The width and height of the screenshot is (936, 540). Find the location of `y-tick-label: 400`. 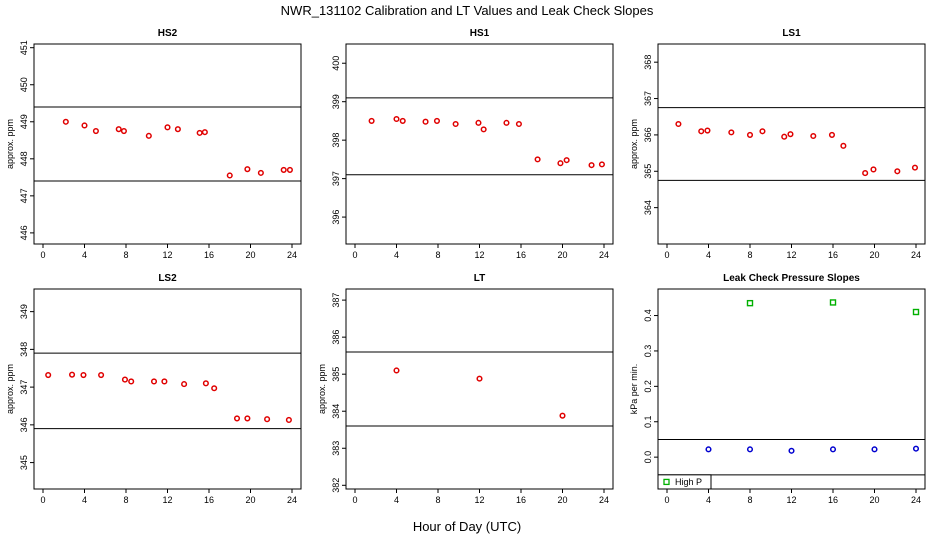

y-tick-label: 400 is located at coordinates (336, 63).